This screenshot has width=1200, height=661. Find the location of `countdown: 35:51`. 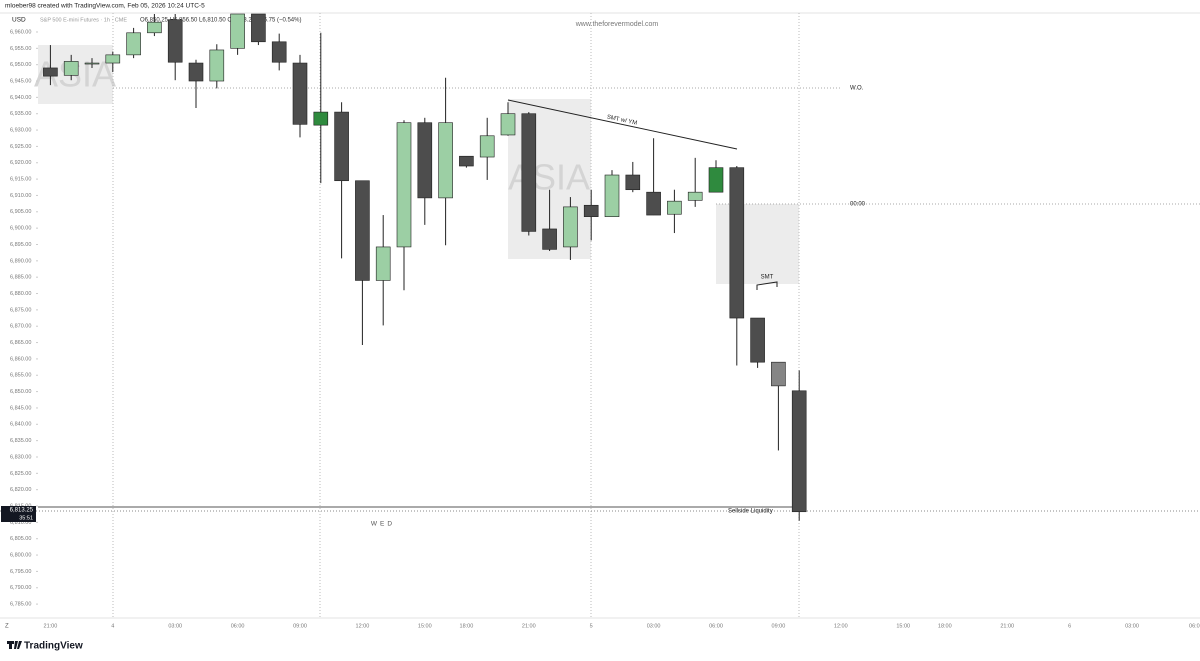

countdown: 35:51 is located at coordinates (26, 518).